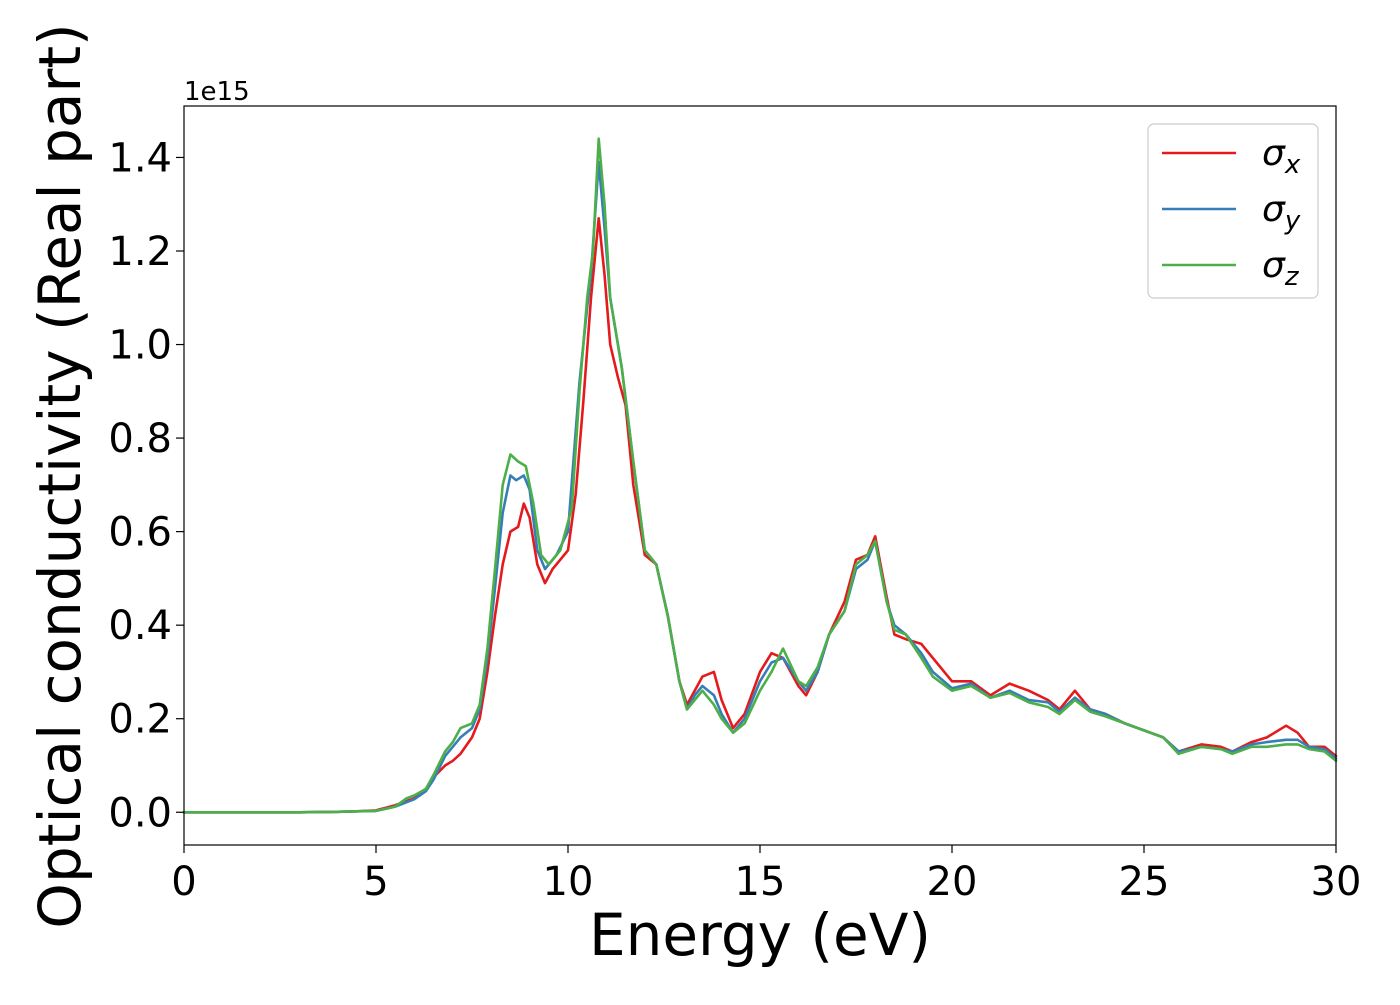  Describe the element at coordinates (760, 935) in the screenshot. I see `x-axis-label: Energy (eV)` at that location.